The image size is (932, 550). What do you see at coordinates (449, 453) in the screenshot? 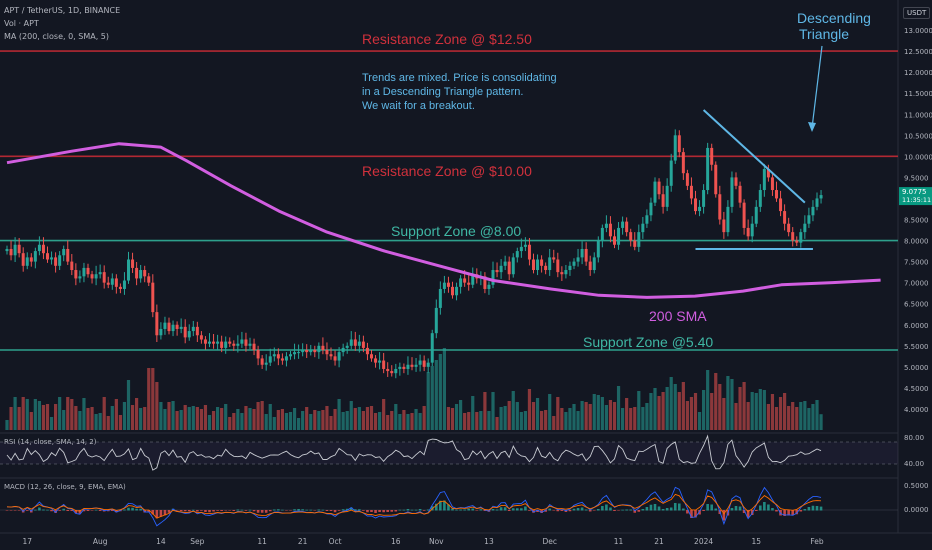
I see `rsi-band` at bounding box center [449, 453].